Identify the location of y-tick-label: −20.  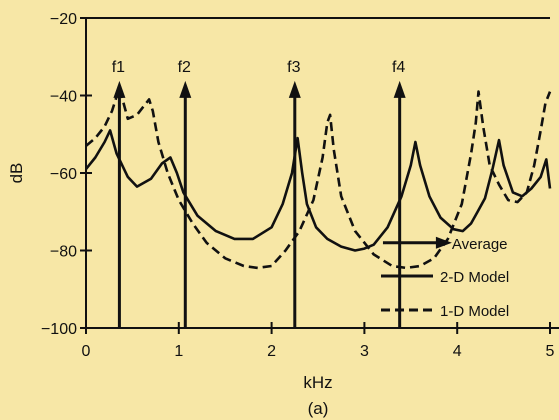
(63, 19).